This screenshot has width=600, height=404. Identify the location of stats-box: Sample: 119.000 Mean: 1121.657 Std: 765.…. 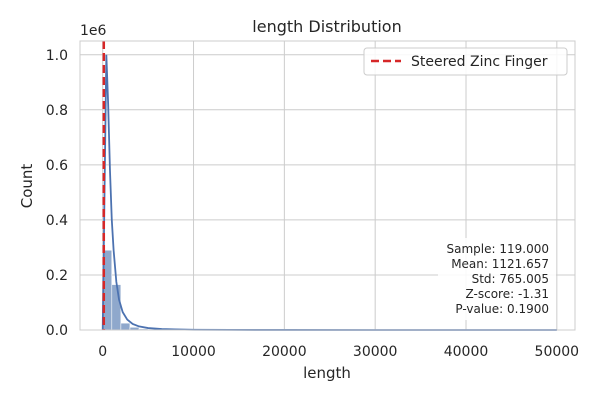
(497, 279).